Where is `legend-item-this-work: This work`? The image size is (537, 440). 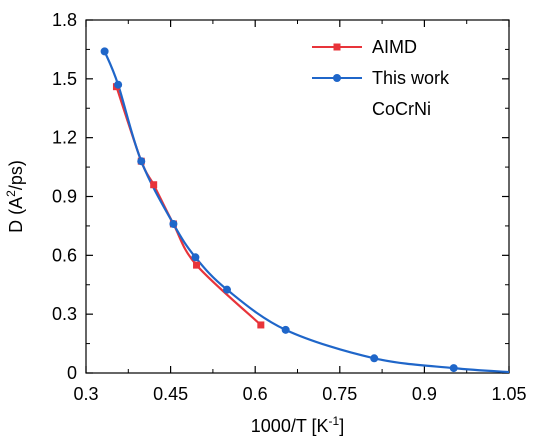 legend-item-this-work: This work is located at coordinates (381, 78).